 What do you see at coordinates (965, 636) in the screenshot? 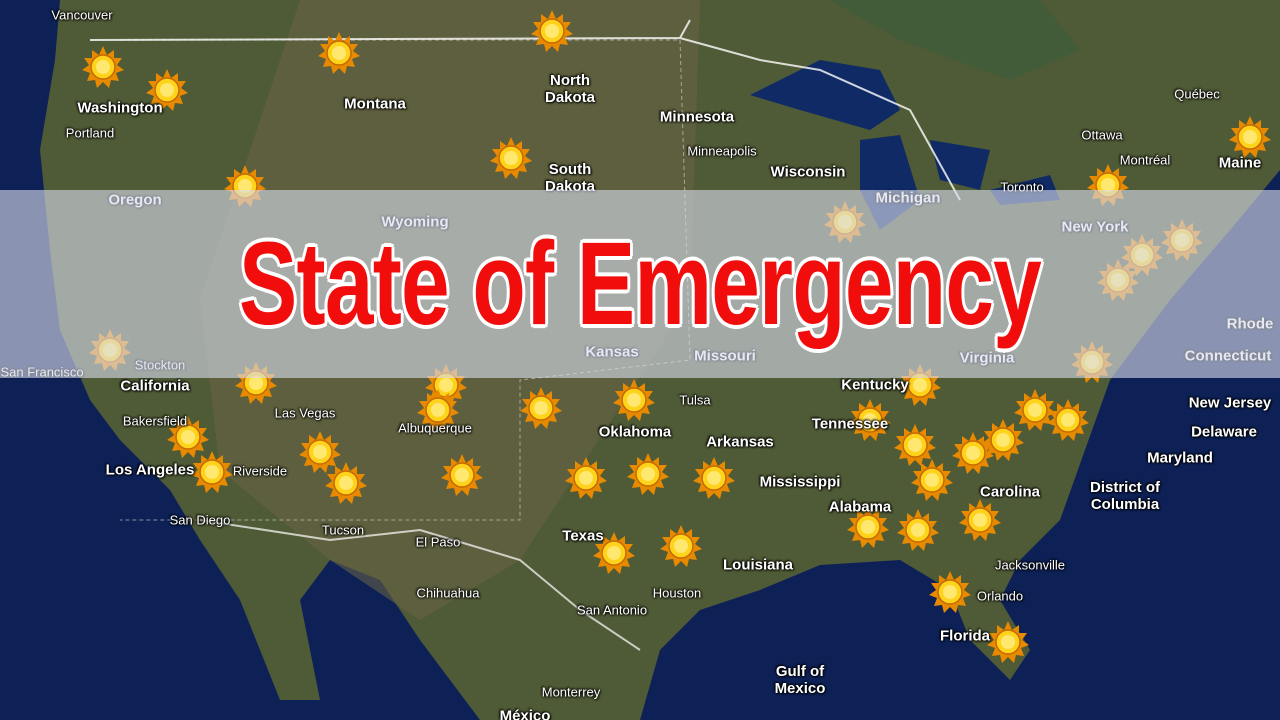
I see `place-label: Florida` at bounding box center [965, 636].